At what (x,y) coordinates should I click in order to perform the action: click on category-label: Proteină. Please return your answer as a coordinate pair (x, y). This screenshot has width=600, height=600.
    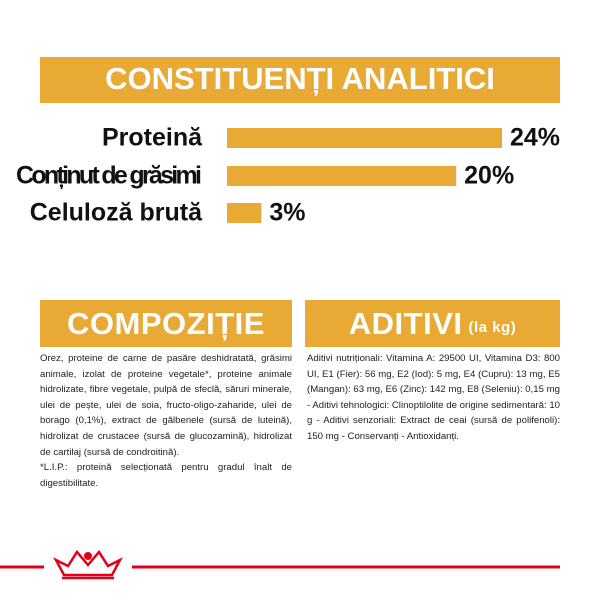
    Looking at the image, I should click on (152, 138).